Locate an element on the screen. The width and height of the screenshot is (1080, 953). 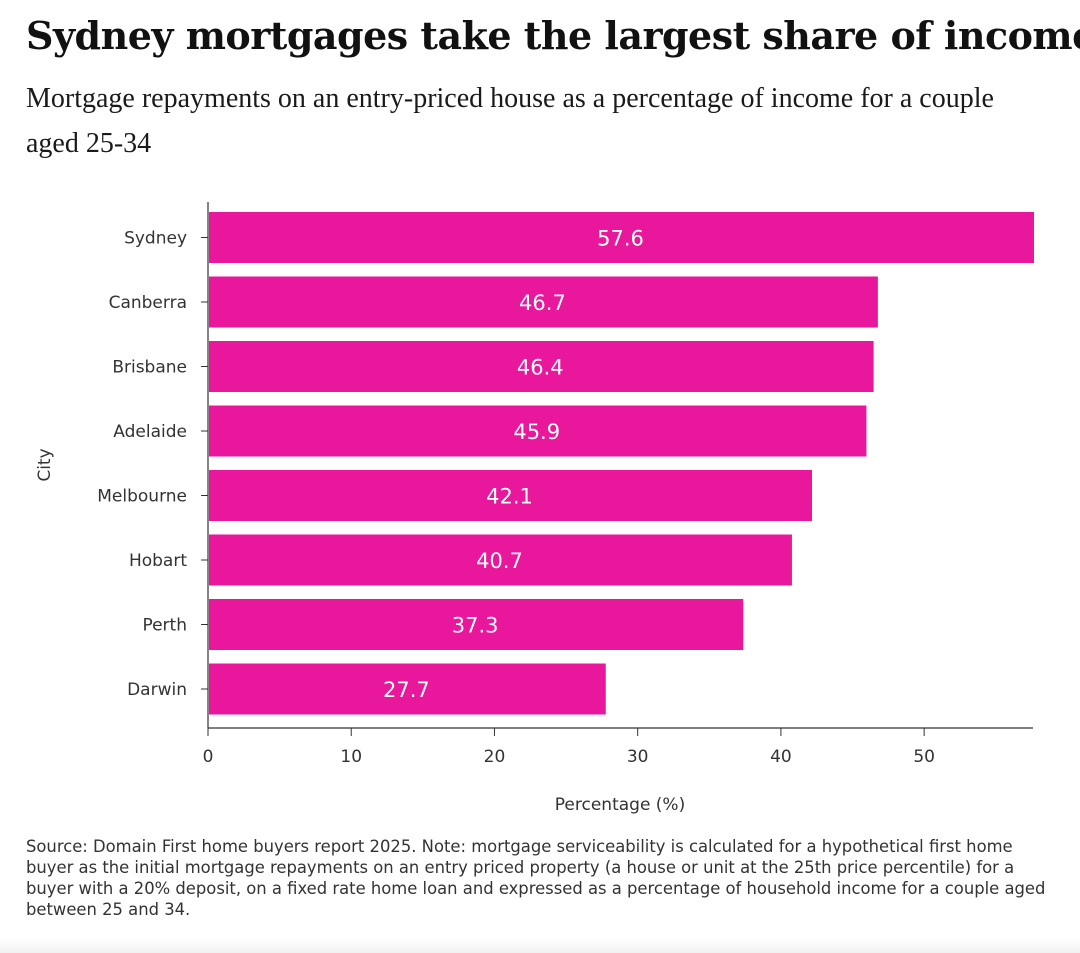
value-label-melbourne: 42.1 is located at coordinates (509, 497).